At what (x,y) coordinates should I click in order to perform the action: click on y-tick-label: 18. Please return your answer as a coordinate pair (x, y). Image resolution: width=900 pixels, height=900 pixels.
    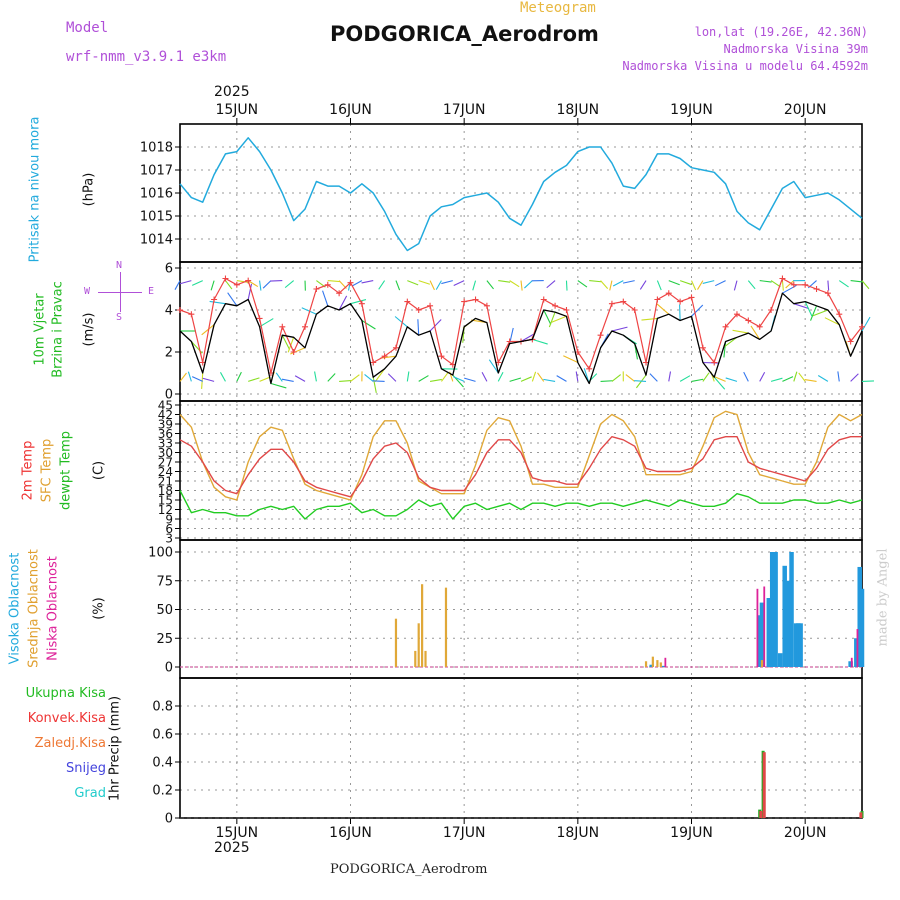
    Looking at the image, I should click on (165, 491).